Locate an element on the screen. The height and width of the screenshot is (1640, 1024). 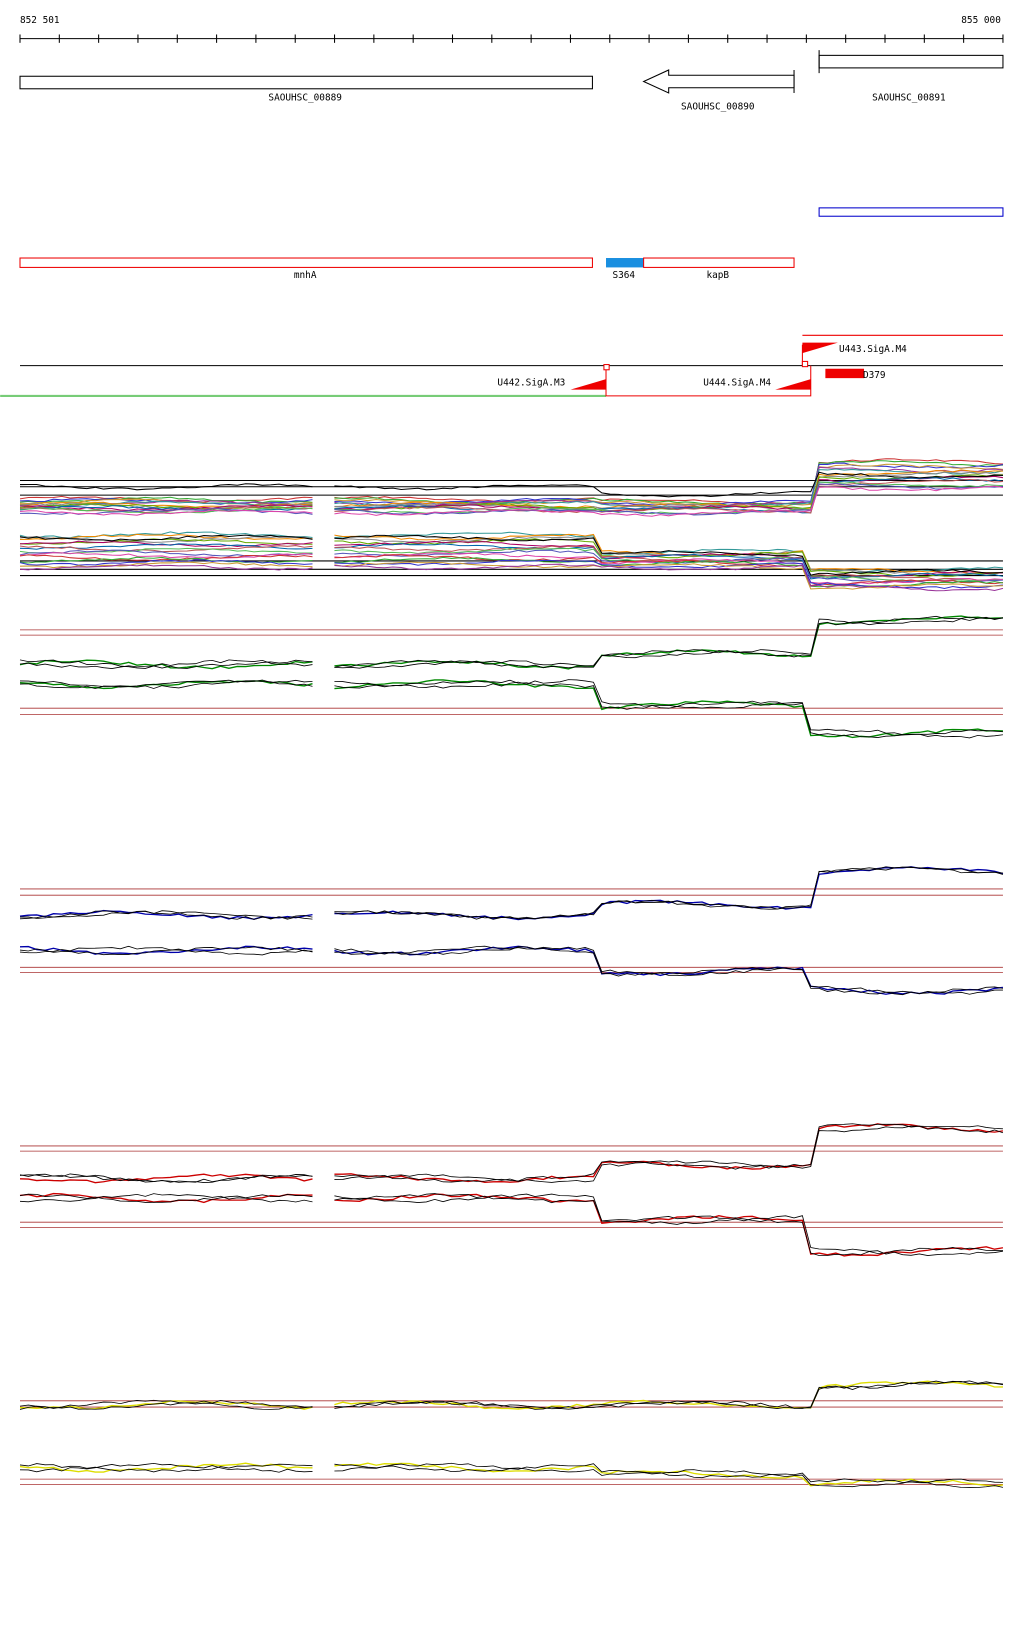
feature-label: S364 is located at coordinates (623, 275).